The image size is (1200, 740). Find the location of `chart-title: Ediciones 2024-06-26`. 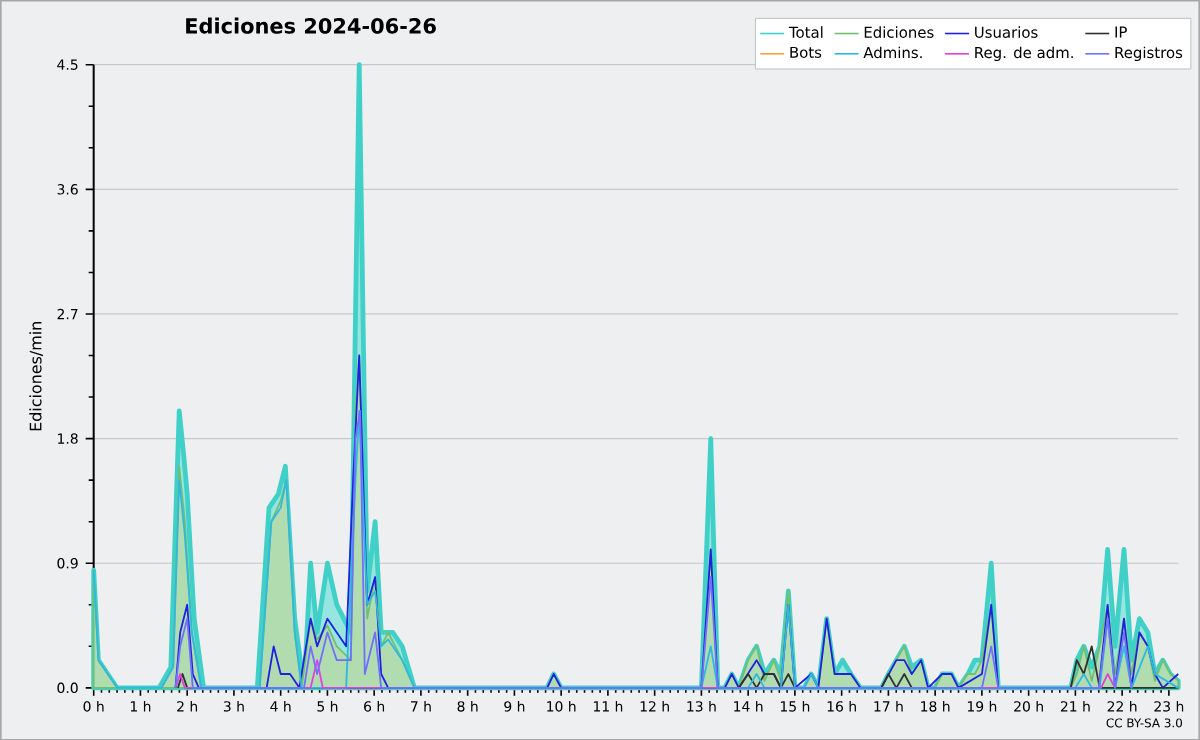

chart-title: Ediciones 2024-06-26 is located at coordinates (311, 25).